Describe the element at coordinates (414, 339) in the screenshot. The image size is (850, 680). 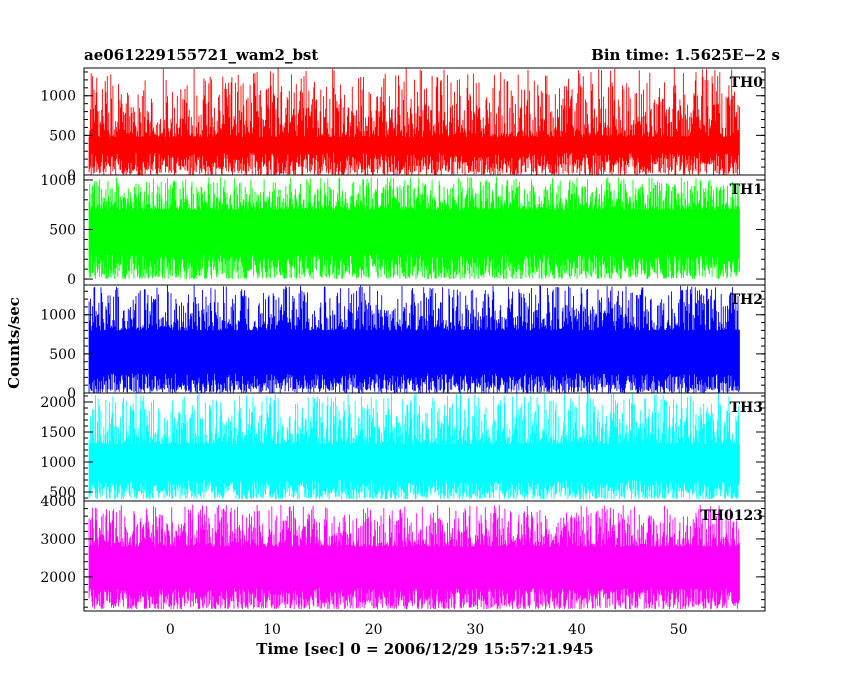
I see `series-th2` at that location.